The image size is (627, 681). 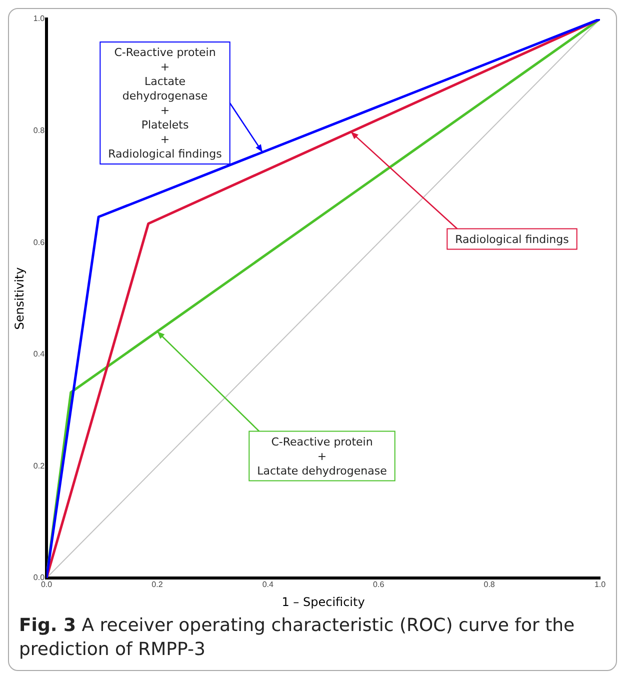 What do you see at coordinates (268, 585) in the screenshot?
I see `x-tick-label: 0.4` at bounding box center [268, 585].